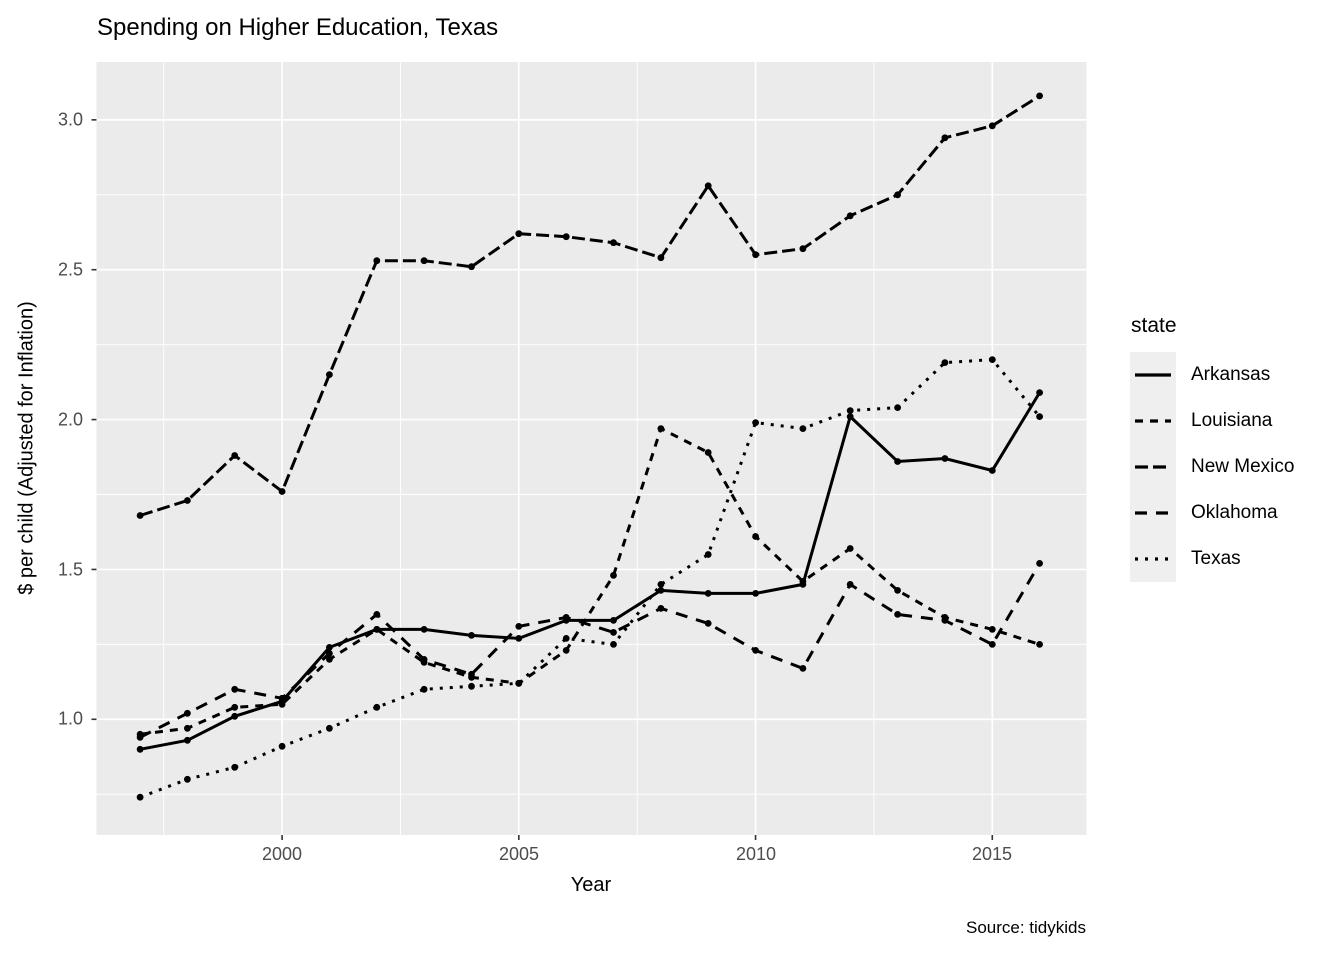 The height and width of the screenshot is (960, 1344). What do you see at coordinates (1153, 467) in the screenshot?
I see `legend-key-new-mexico` at bounding box center [1153, 467].